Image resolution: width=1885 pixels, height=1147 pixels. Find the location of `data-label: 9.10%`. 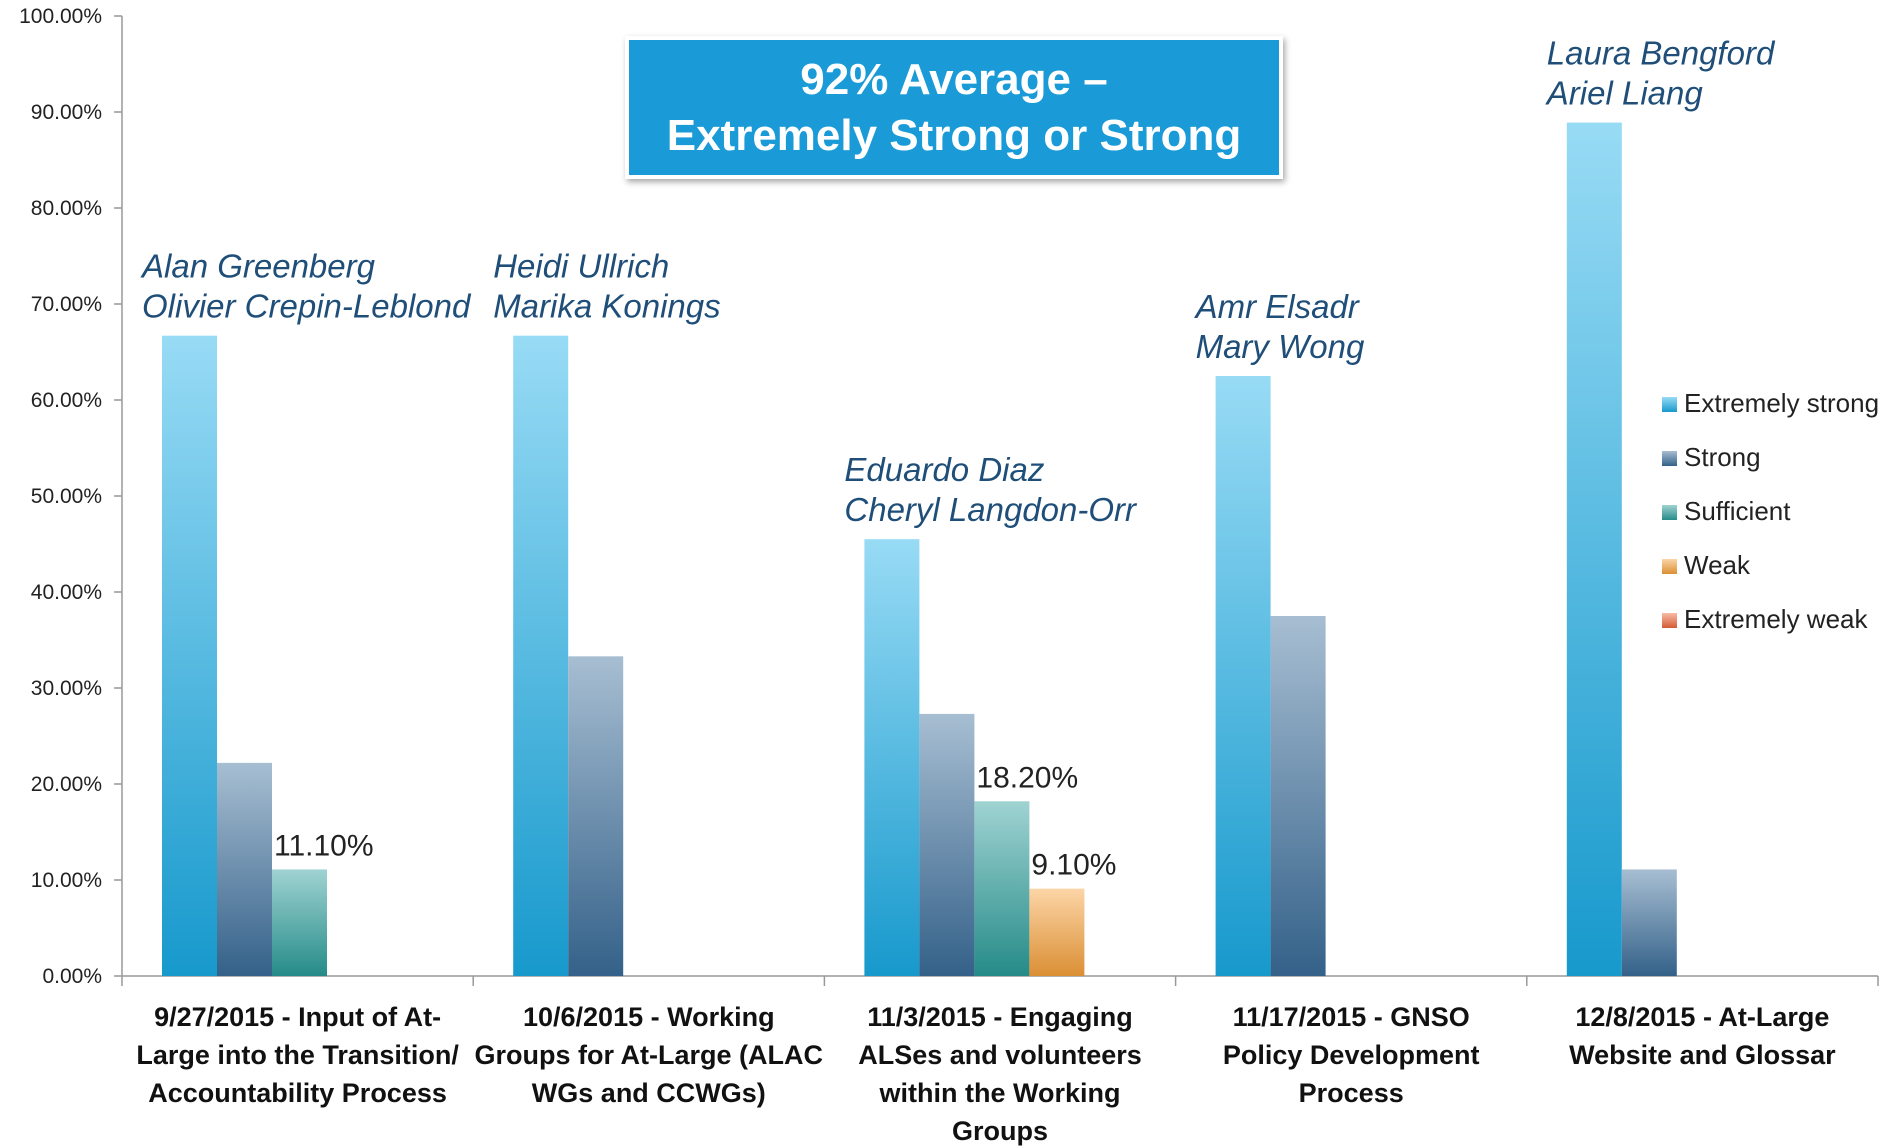

data-label: 9.10% is located at coordinates (1073, 865).